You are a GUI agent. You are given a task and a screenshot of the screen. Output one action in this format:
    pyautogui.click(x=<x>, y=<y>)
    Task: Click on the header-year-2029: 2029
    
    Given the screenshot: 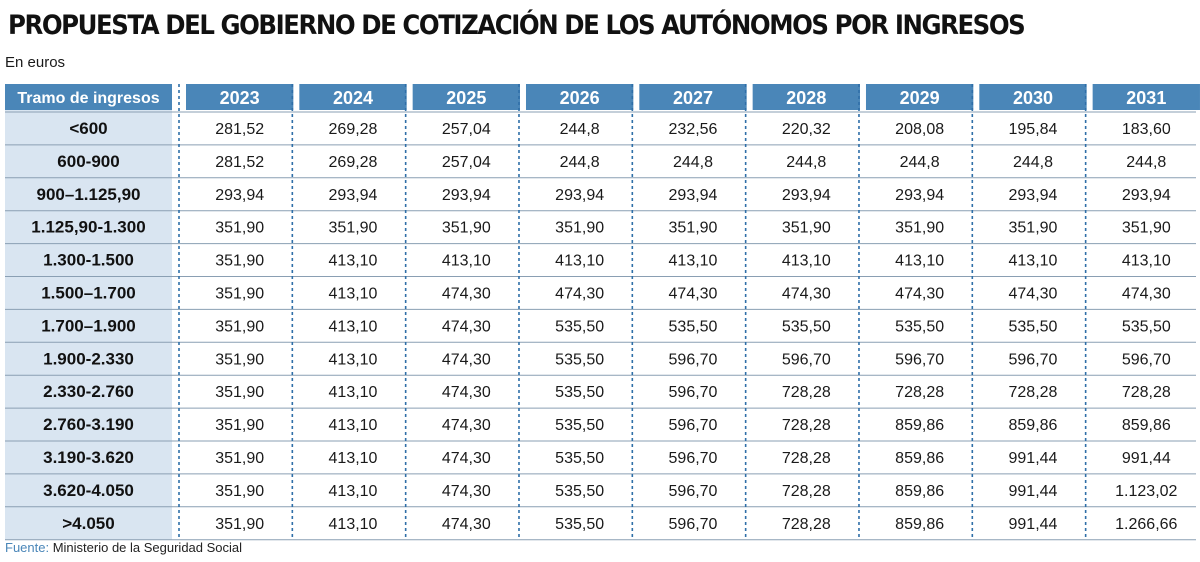 What is the action you would take?
    pyautogui.click(x=920, y=98)
    